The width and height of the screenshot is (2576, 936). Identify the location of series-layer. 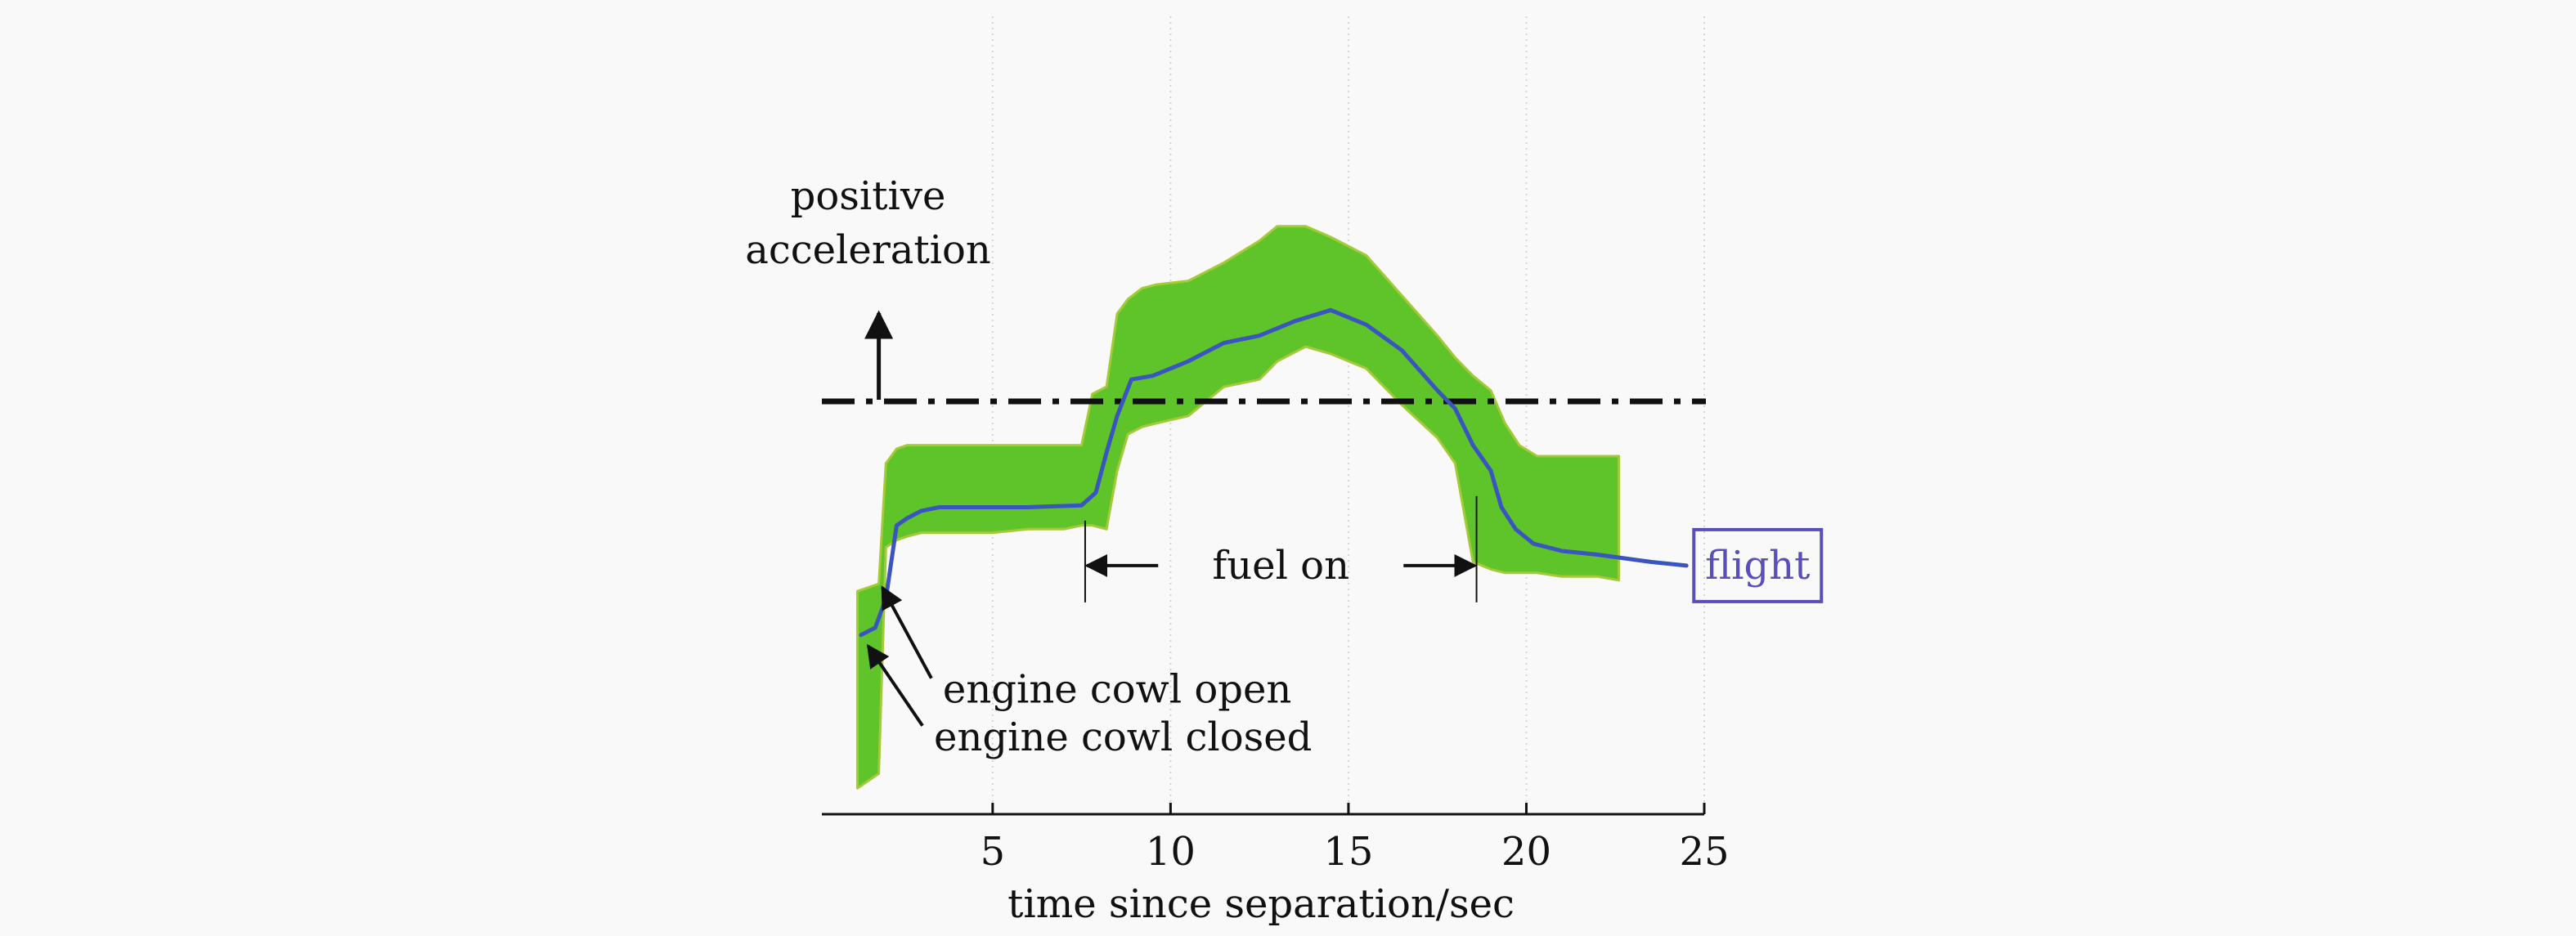
(1274, 472).